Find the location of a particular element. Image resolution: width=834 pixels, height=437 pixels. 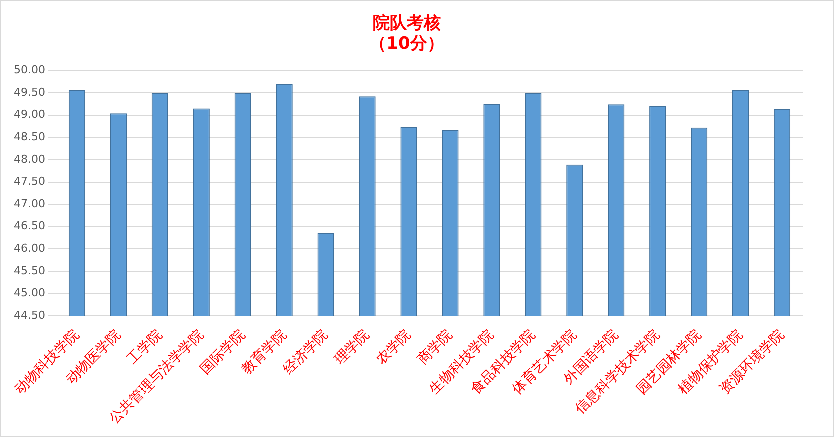

y-tick-label: 45.00 is located at coordinates (30, 293).